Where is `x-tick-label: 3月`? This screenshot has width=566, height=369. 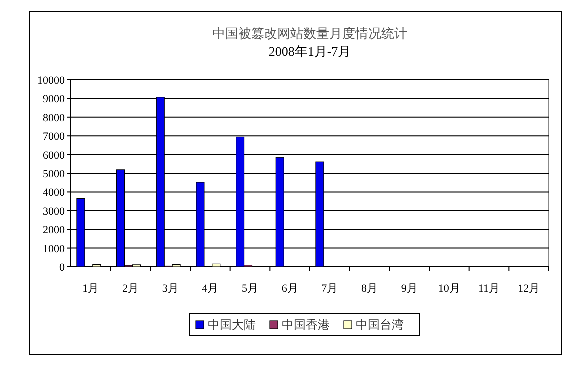 x-tick-label: 3月 is located at coordinates (170, 289).